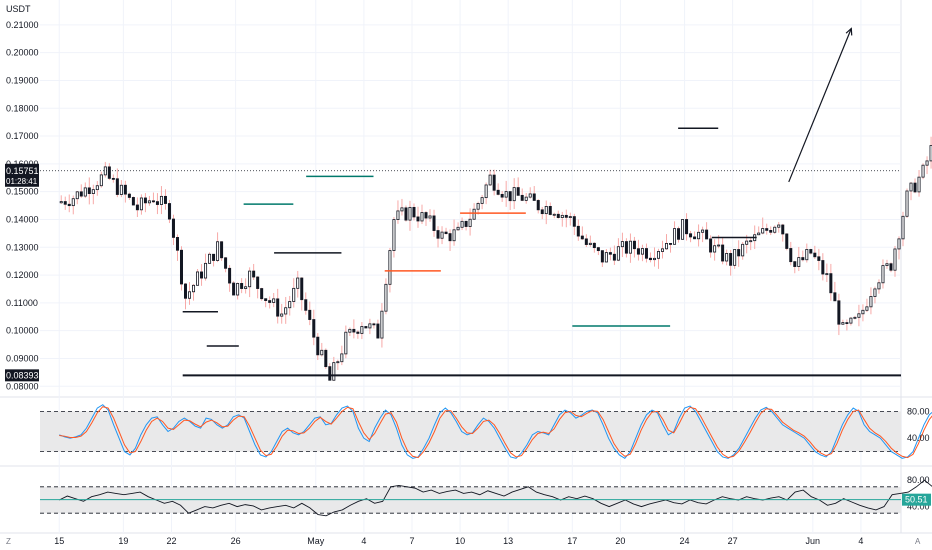 This screenshot has width=932, height=550. What do you see at coordinates (22, 275) in the screenshot?
I see `price-tick-label: 0.12000` at bounding box center [22, 275].